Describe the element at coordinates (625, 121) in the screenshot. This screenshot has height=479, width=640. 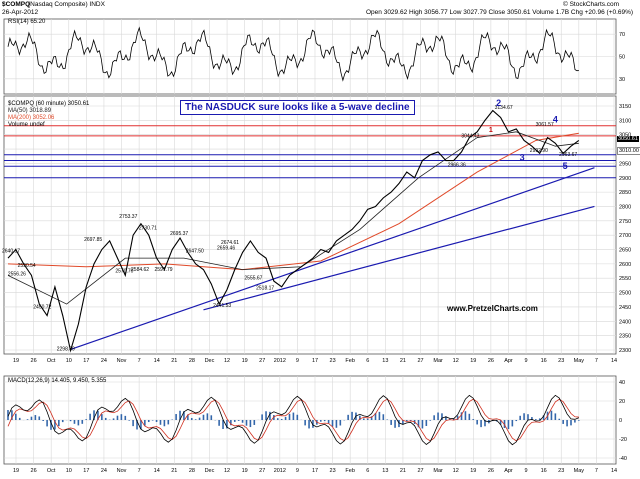
I see `price-tick-label: 3100` at that location.